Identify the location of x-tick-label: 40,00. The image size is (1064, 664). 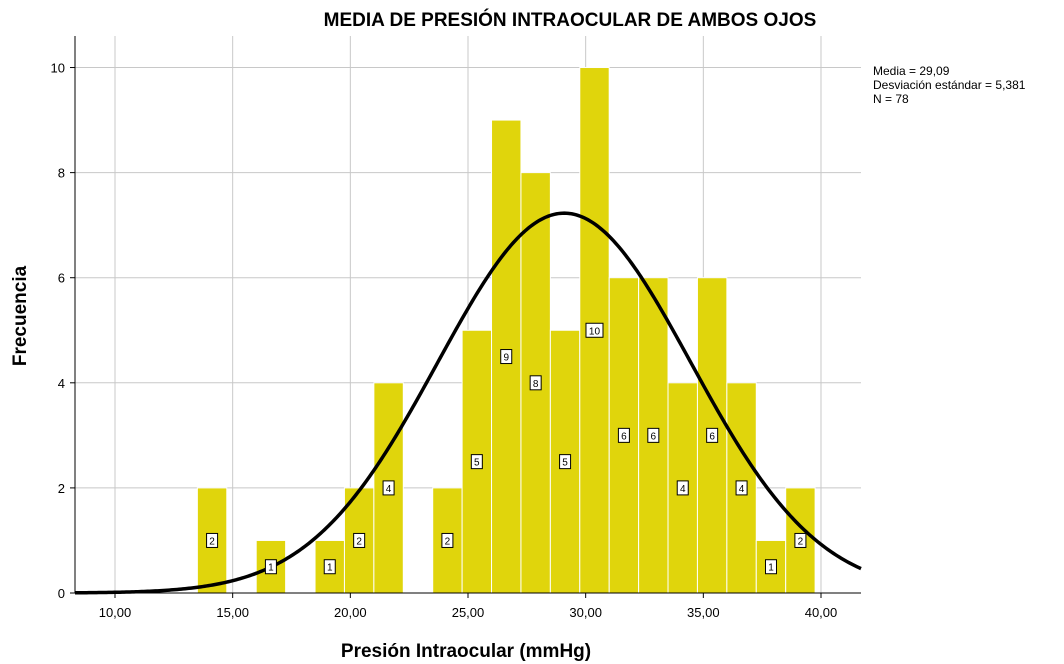
(821, 612).